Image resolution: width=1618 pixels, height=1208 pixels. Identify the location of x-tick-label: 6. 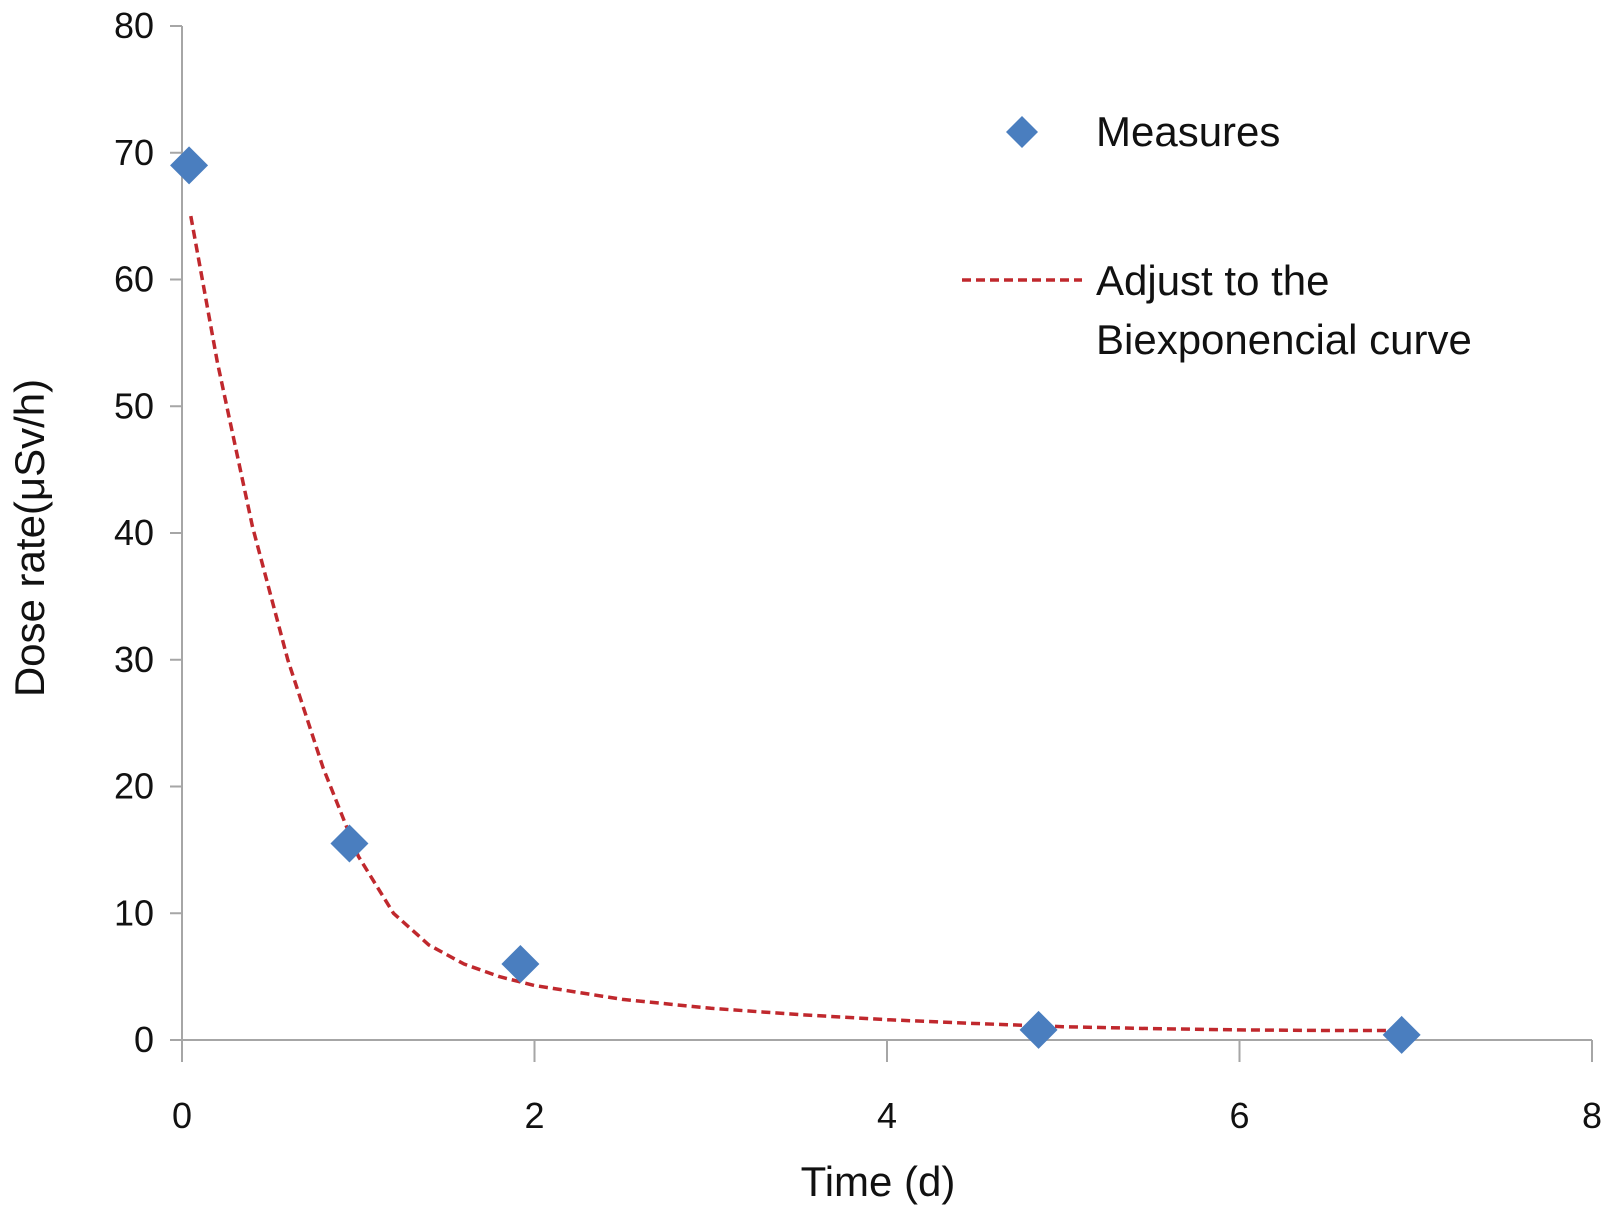
(1239, 1115).